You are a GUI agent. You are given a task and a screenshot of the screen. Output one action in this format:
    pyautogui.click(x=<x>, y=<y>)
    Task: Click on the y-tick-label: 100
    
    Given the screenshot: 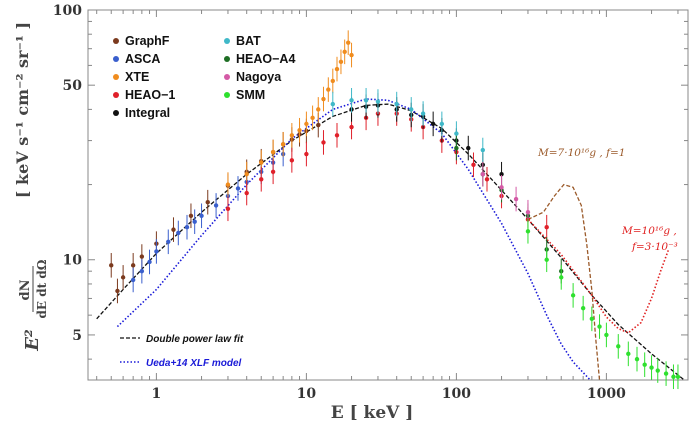 What is the action you would take?
    pyautogui.click(x=67, y=11)
    